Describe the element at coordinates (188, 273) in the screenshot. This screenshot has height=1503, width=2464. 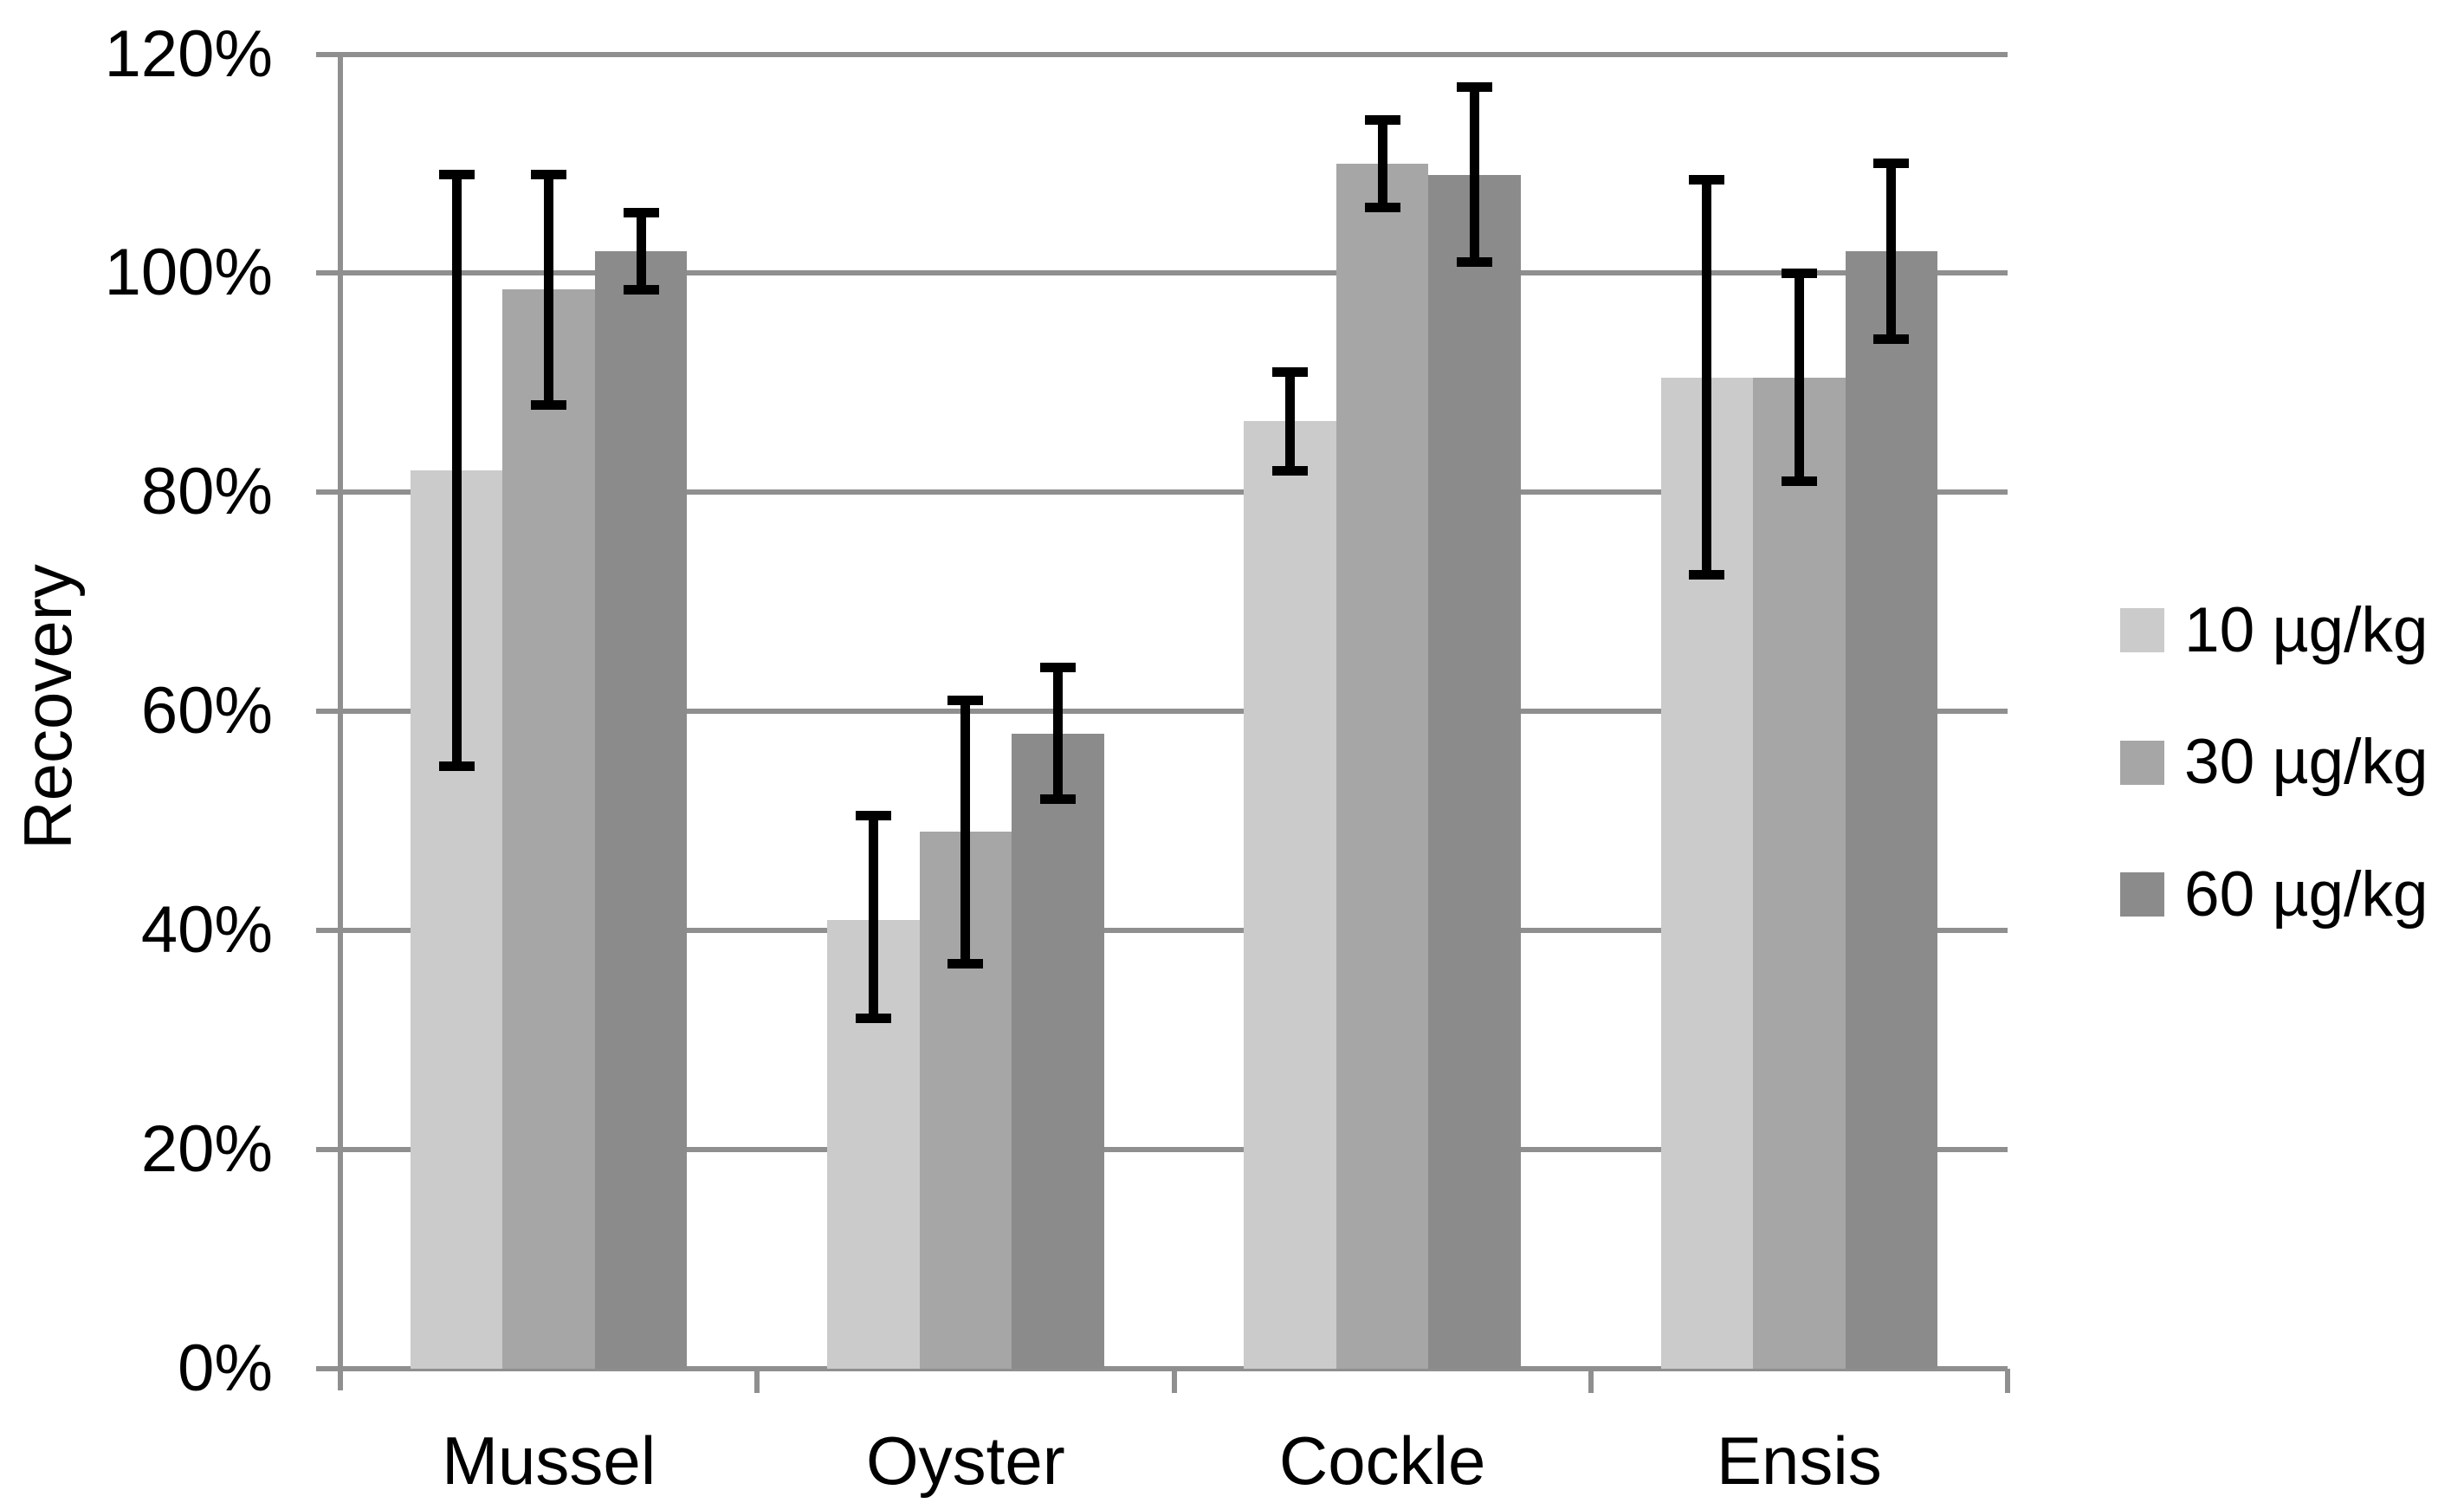
I see `y-tick-label: 100%` at that location.